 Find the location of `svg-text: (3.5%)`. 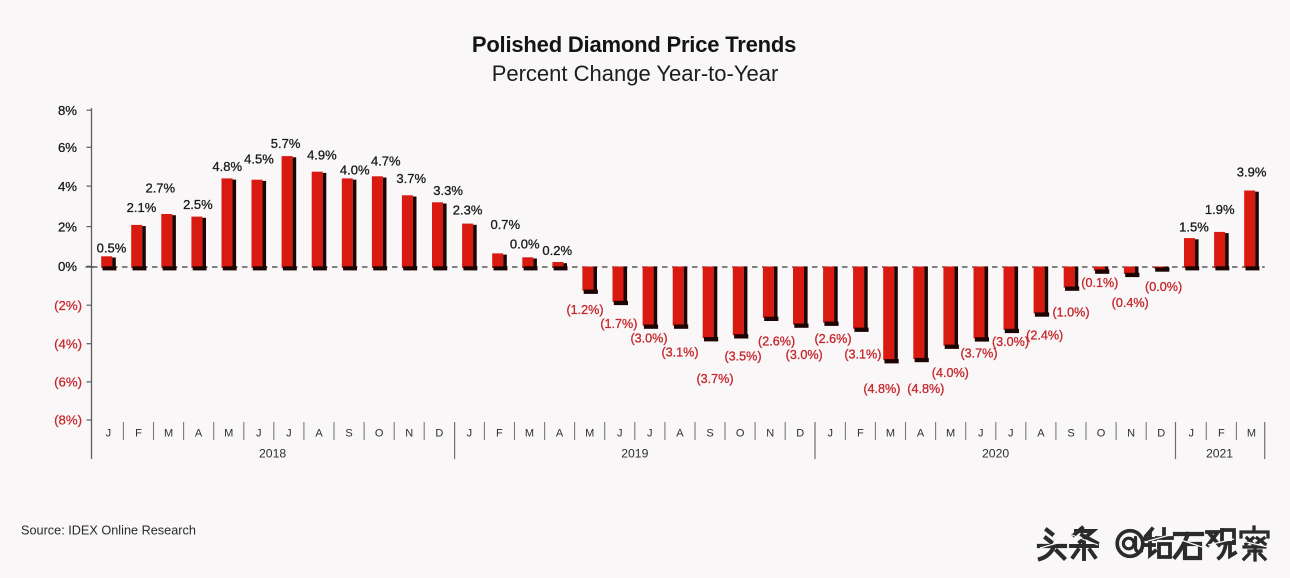

svg-text: (3.5%) is located at coordinates (742, 356).